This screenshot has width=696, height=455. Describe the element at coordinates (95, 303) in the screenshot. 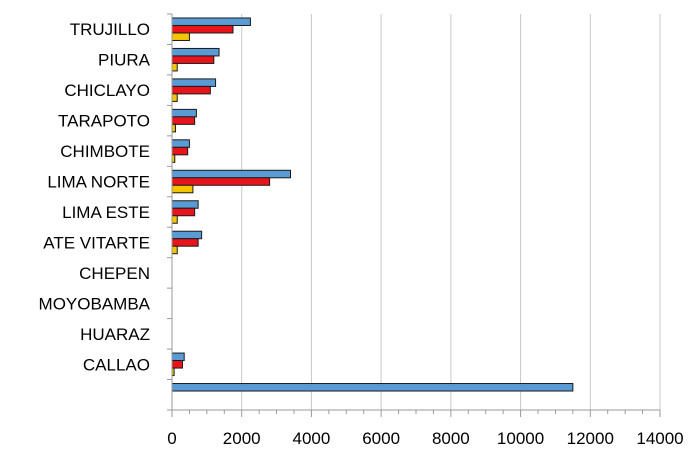

I see `category-label: MOYOBAMBA` at that location.